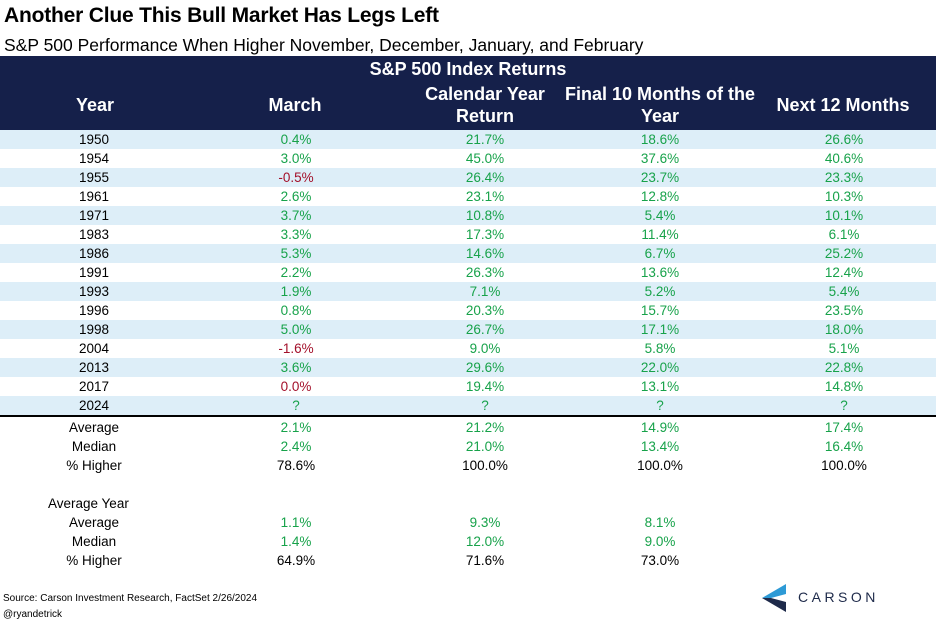 The width and height of the screenshot is (936, 624). I want to click on calendar-year-cell: 45.0%, so click(485, 158).